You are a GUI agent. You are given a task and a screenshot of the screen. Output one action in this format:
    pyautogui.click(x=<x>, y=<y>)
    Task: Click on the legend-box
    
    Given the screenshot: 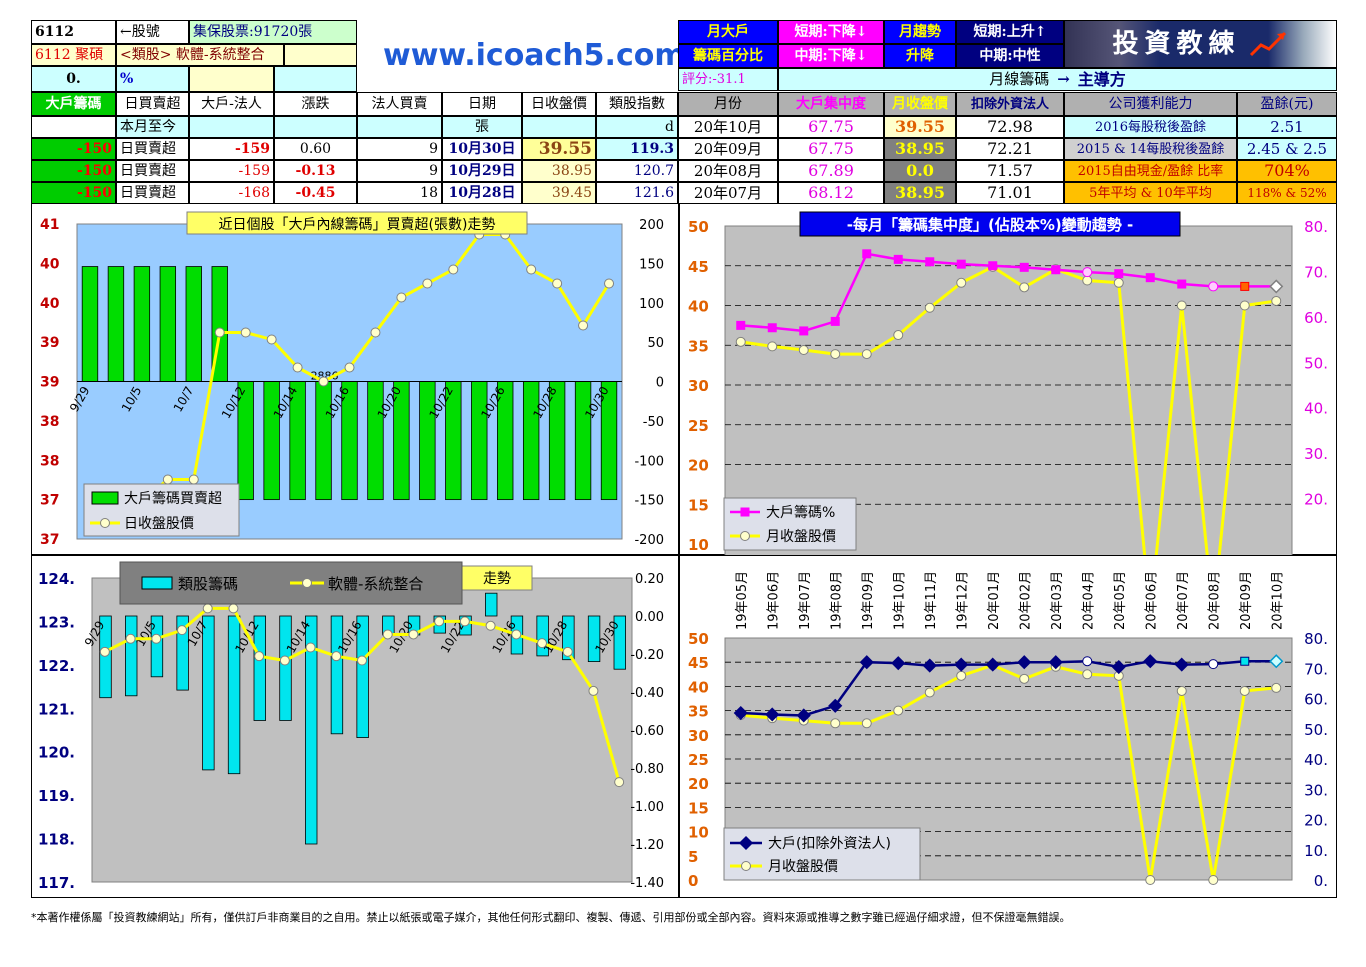 What is the action you would take?
    pyautogui.click(x=822, y=854)
    